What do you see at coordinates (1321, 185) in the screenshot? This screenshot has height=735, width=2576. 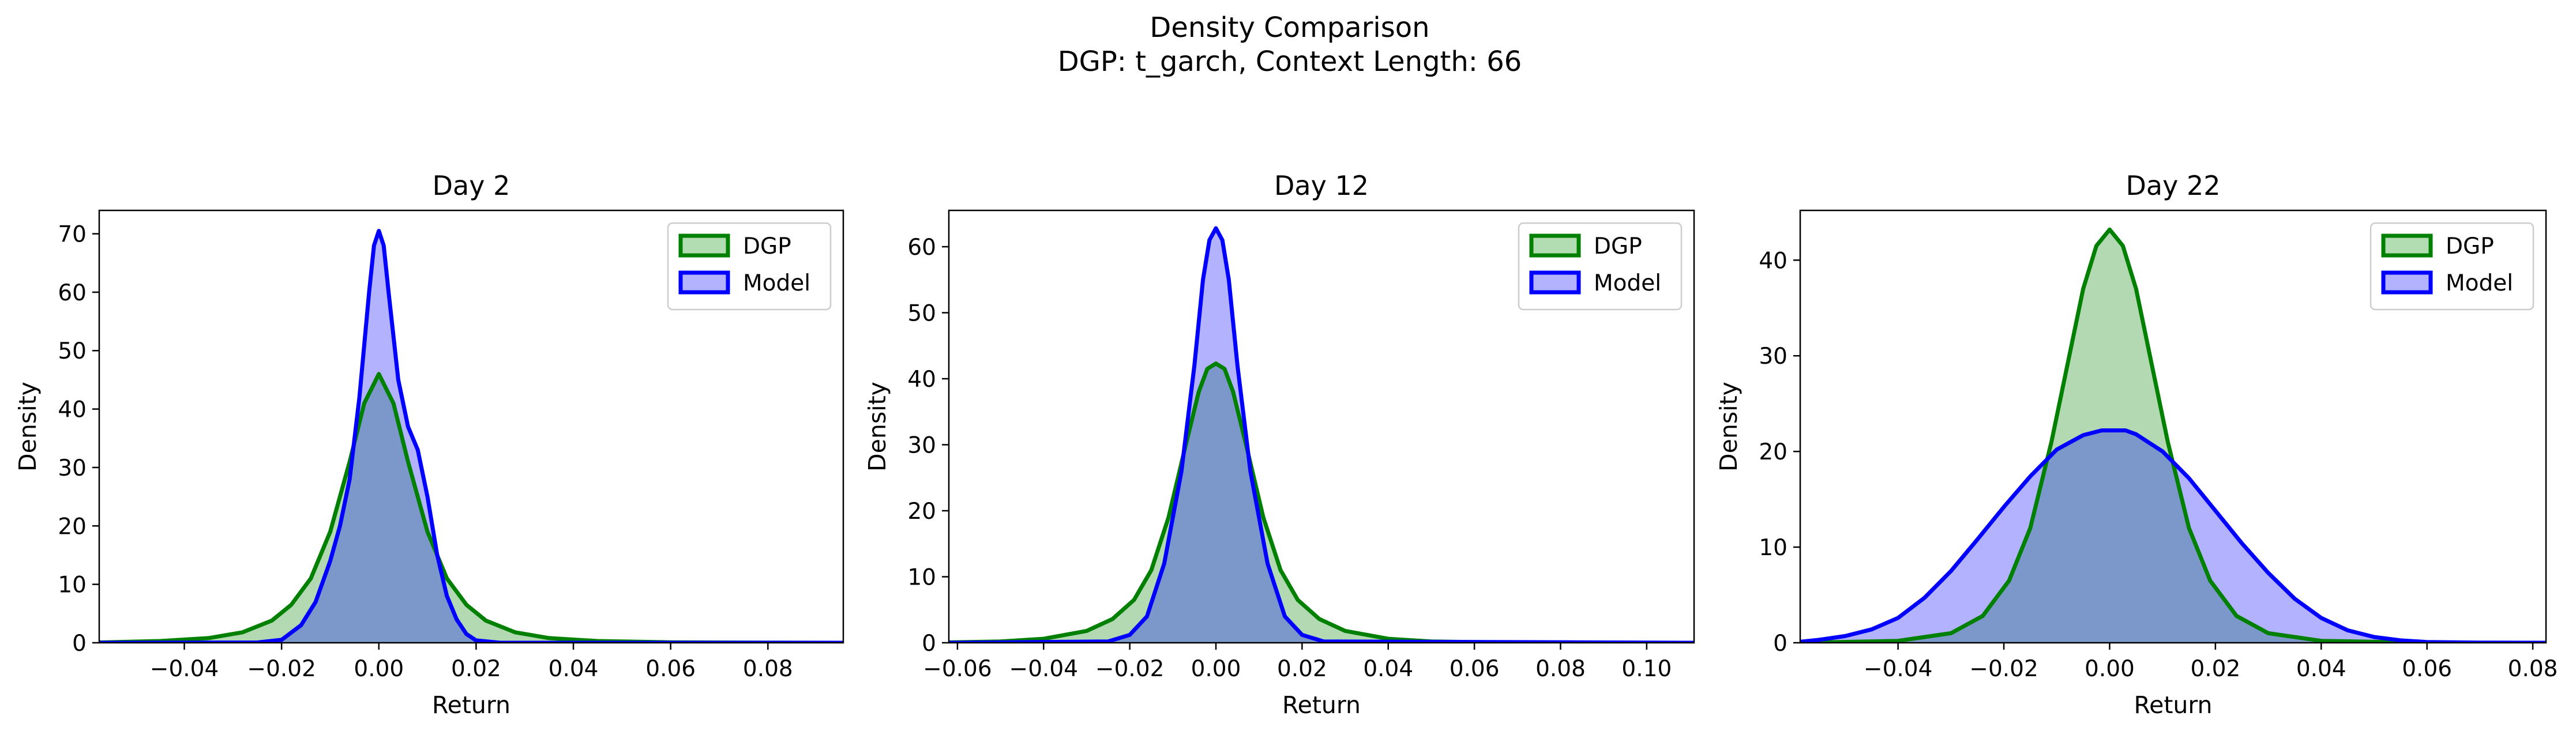 I see `subplot-title: Day 12` at bounding box center [1321, 185].